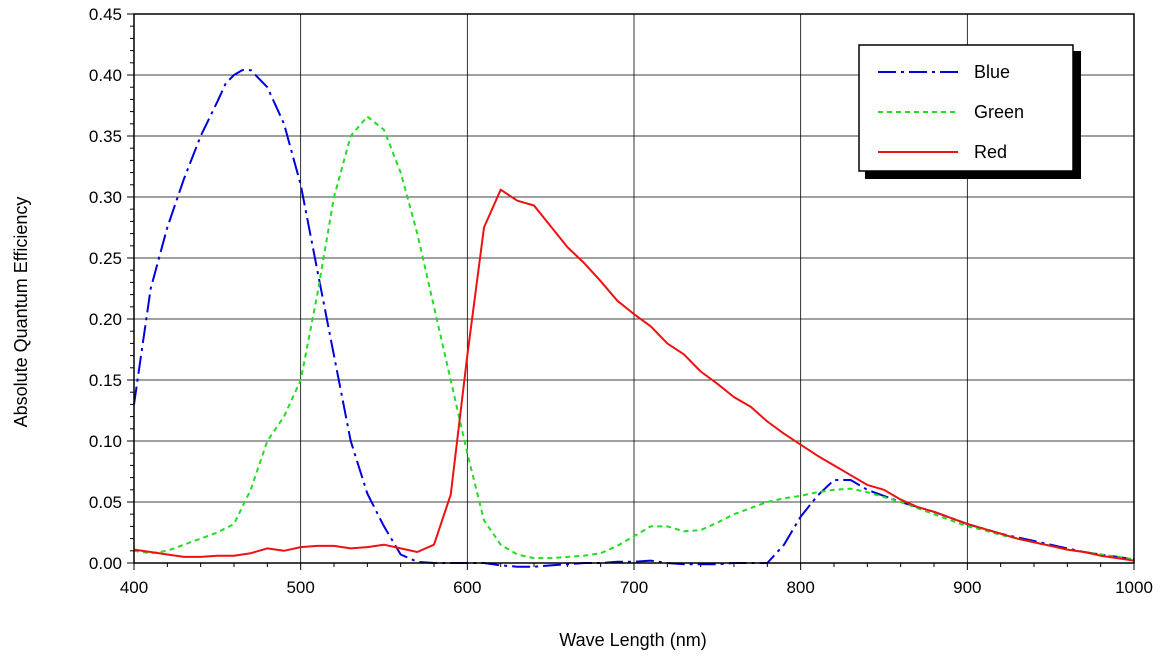  I want to click on legend-label-blue: Blue, so click(992, 72).